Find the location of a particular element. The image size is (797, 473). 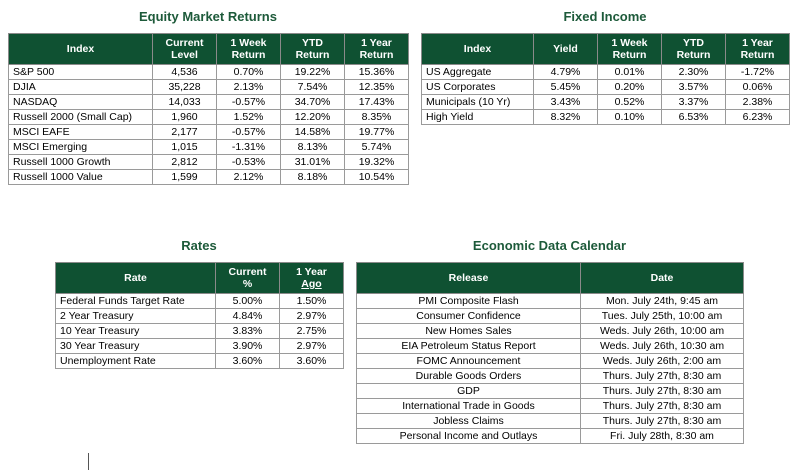

calendar-title: Economic Data Calendar is located at coordinates (549, 245).